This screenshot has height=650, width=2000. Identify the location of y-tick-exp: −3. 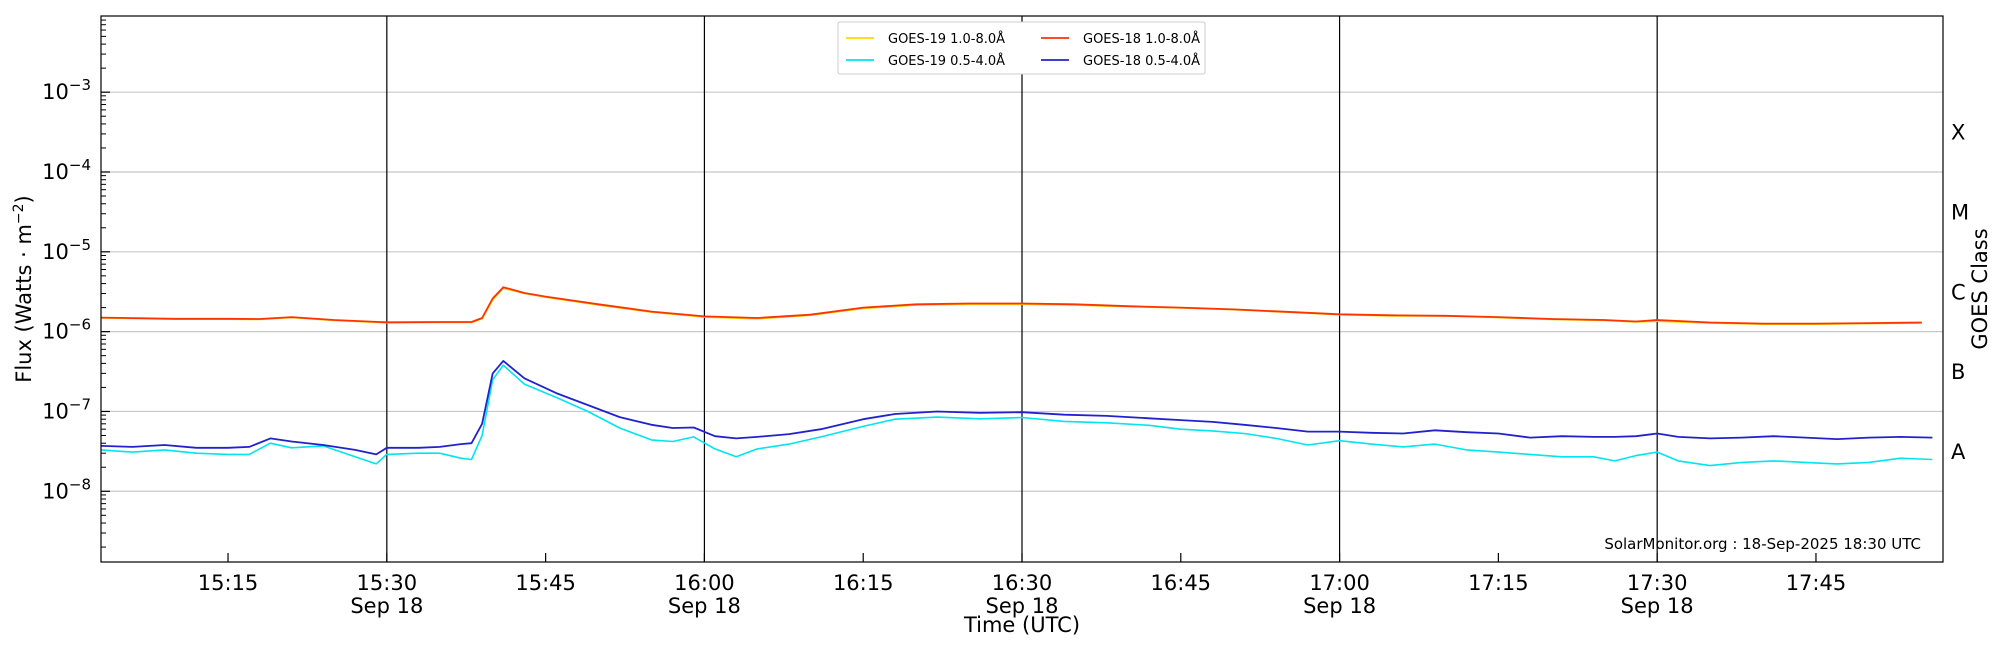
(80, 85).